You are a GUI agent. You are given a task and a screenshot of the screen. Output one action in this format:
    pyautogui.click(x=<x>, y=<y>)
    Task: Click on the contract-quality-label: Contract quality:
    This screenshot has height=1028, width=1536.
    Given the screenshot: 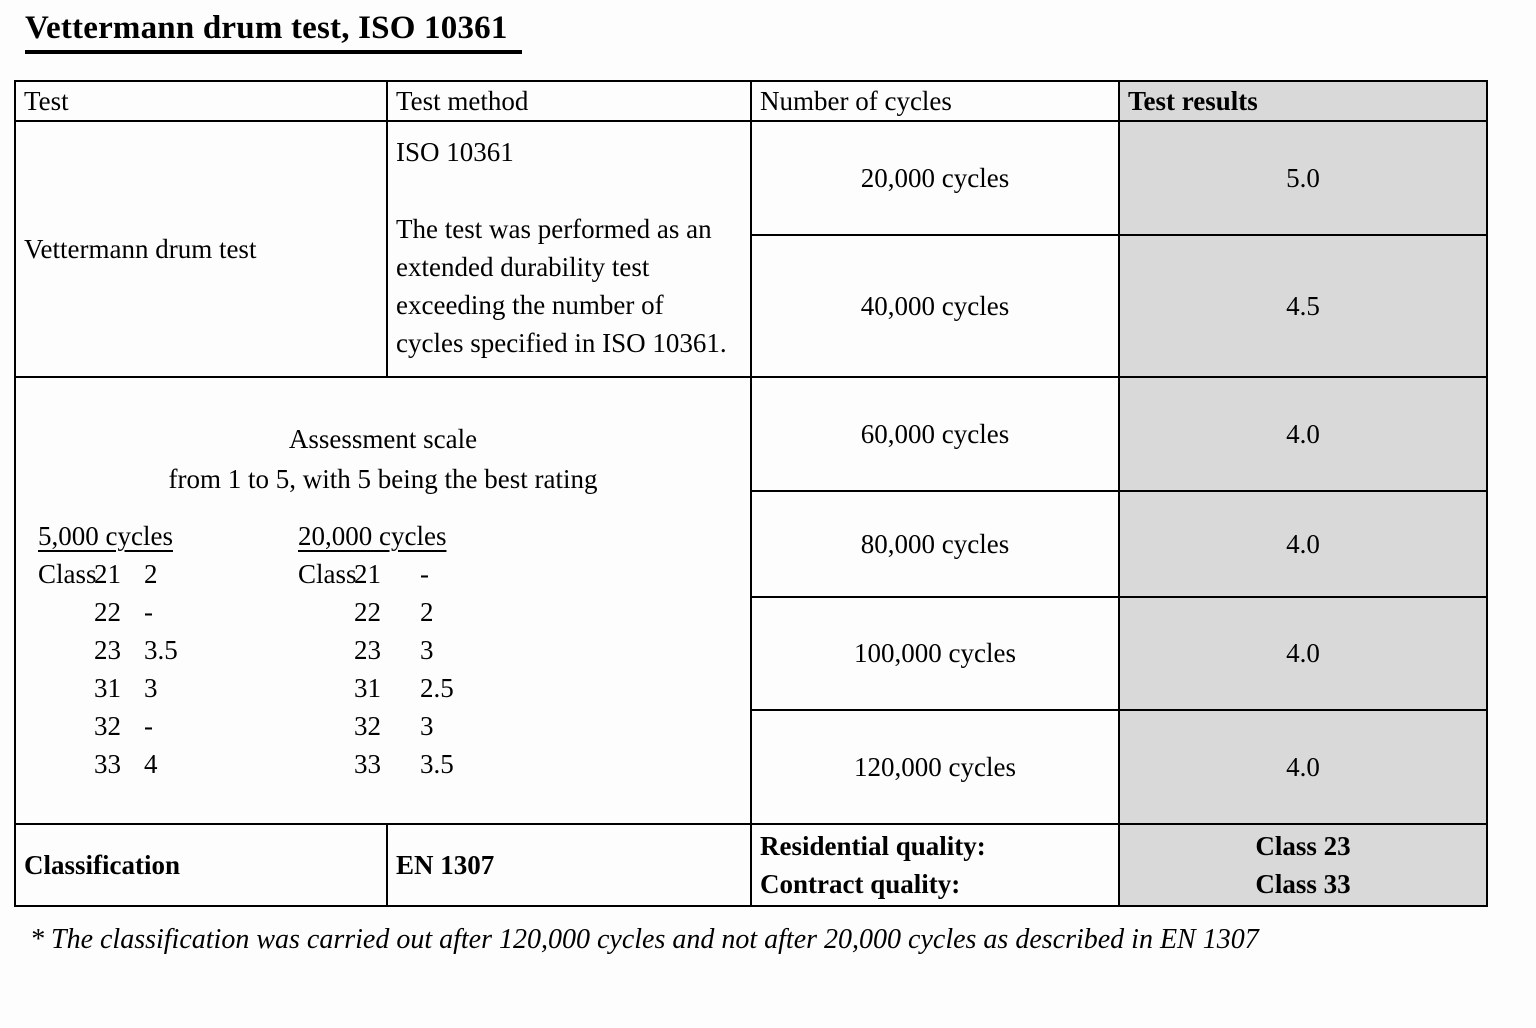 What is the action you would take?
    pyautogui.click(x=860, y=884)
    